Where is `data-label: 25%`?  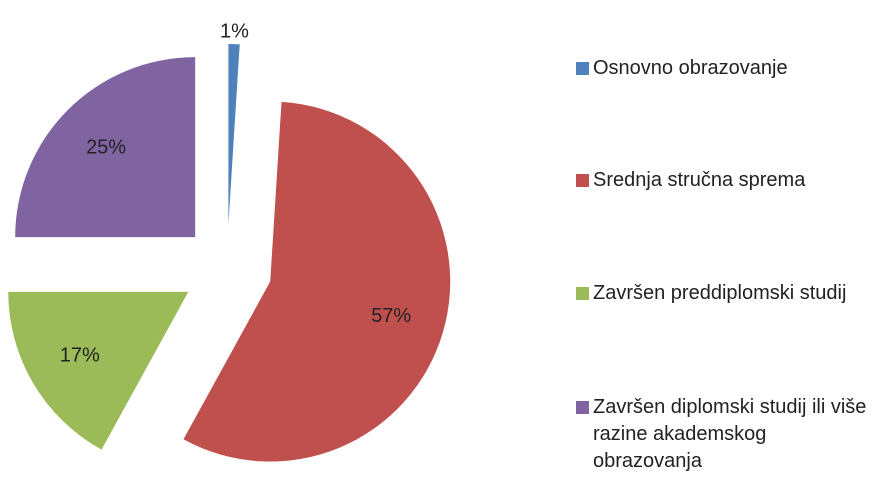
data-label: 25% is located at coordinates (106, 147).